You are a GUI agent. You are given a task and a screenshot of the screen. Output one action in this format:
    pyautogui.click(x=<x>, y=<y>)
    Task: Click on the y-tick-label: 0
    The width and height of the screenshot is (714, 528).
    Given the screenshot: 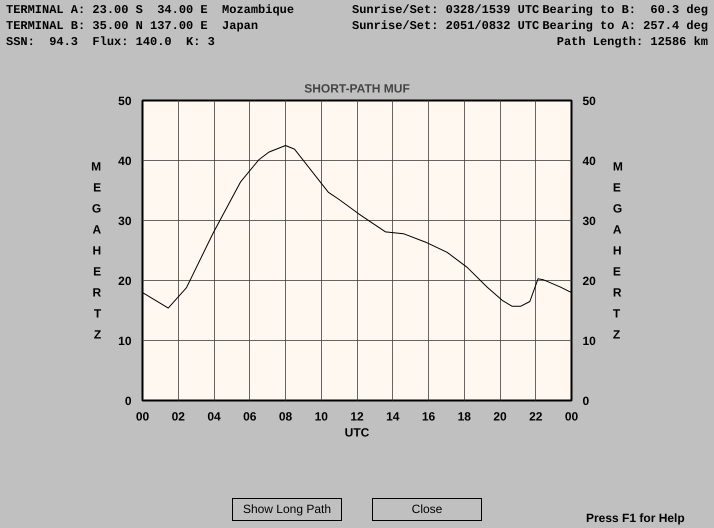 What is the action you would take?
    pyautogui.click(x=128, y=401)
    